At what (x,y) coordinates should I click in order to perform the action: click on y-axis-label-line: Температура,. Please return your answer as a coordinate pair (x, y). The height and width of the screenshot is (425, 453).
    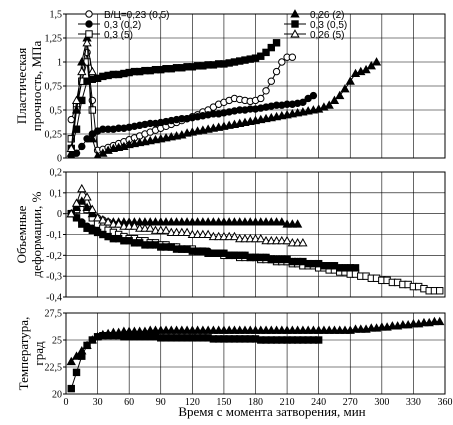
    Looking at the image, I should click on (23, 354).